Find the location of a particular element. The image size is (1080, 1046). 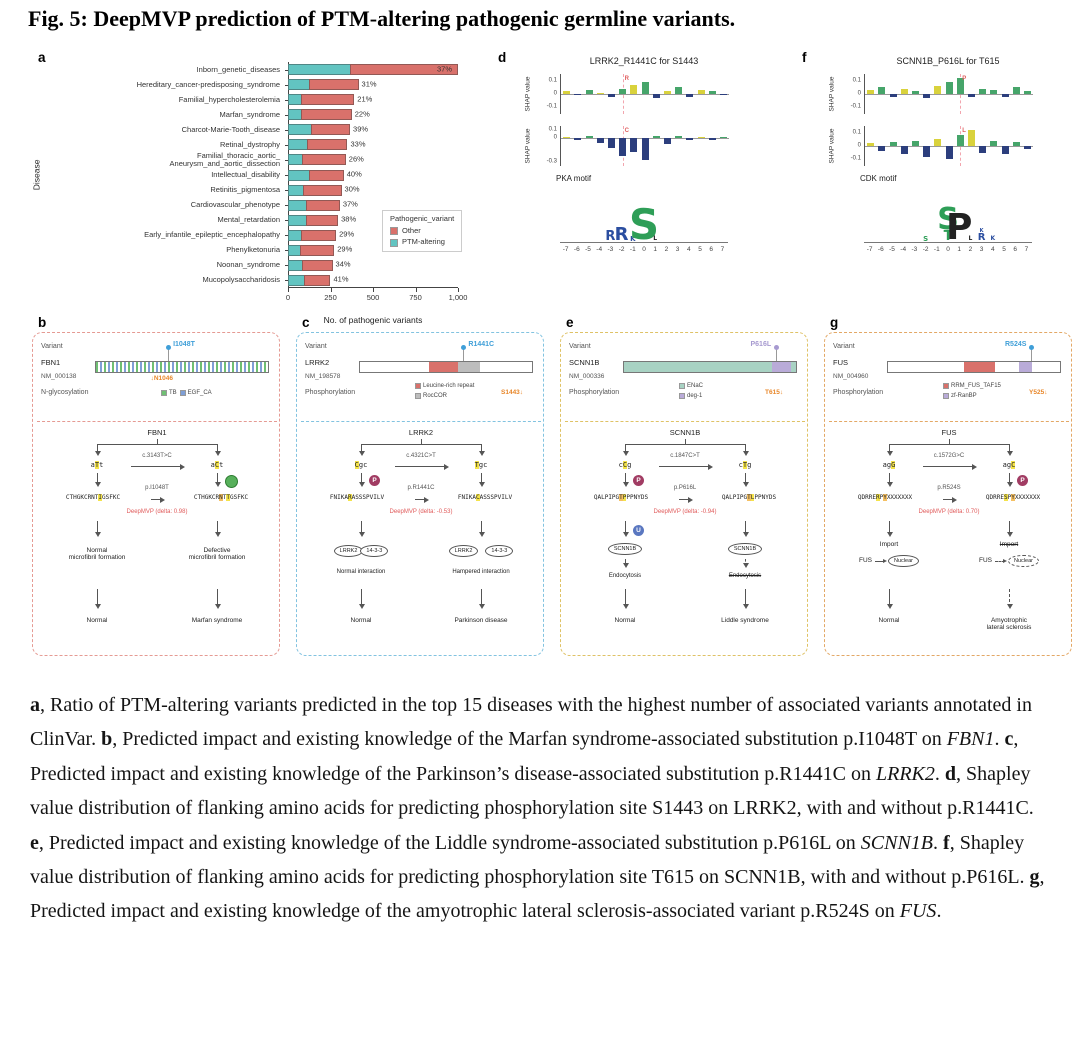

process-caption-wt: Endocytosis is located at coordinates (625, 576).